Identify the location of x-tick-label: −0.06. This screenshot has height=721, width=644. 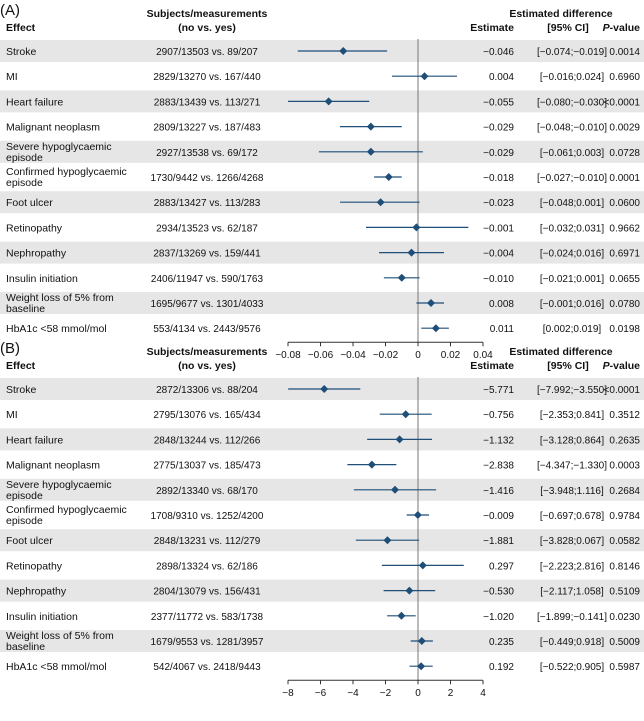
(321, 355).